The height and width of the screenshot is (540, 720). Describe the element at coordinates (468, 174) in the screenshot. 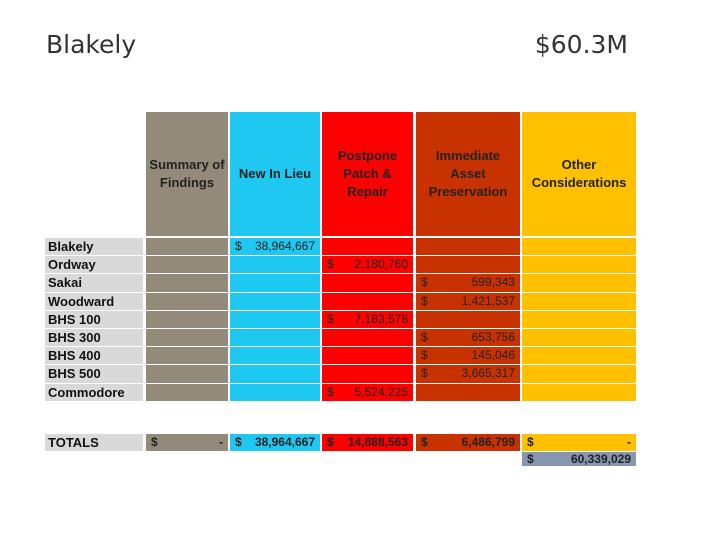

I see `column-header: Immediate Asset Preservation` at that location.